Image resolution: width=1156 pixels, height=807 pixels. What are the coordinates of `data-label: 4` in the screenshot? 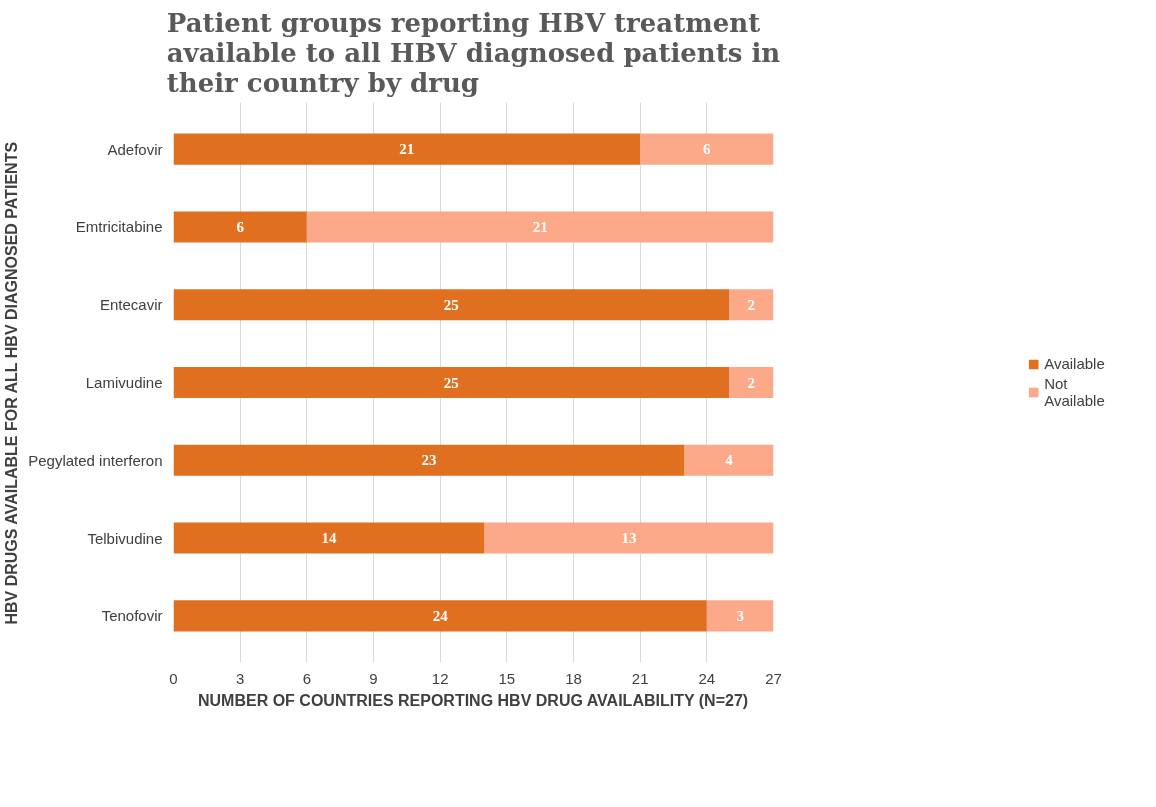 It's located at (729, 460).